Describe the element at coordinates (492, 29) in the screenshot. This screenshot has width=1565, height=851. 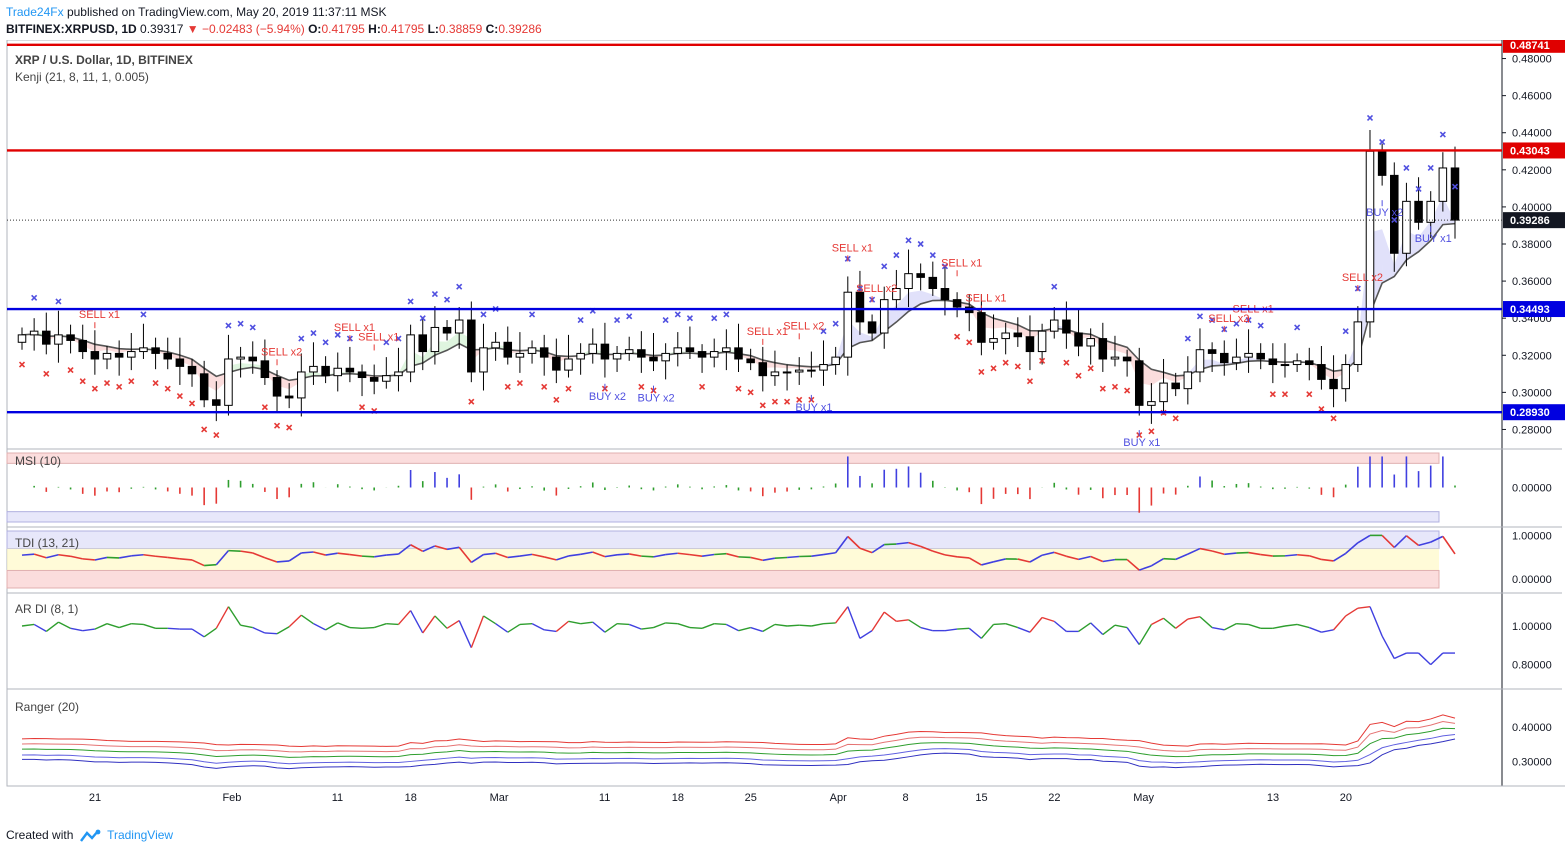
I see `close-label: C:` at that location.